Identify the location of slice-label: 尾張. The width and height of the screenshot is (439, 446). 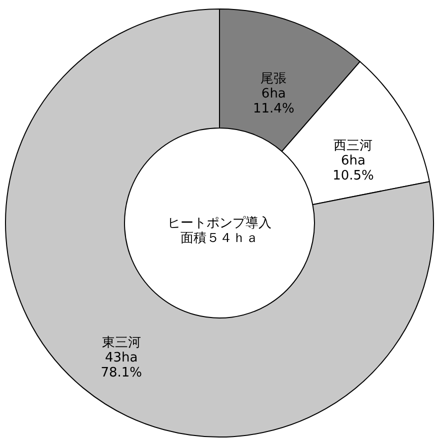
(273, 78).